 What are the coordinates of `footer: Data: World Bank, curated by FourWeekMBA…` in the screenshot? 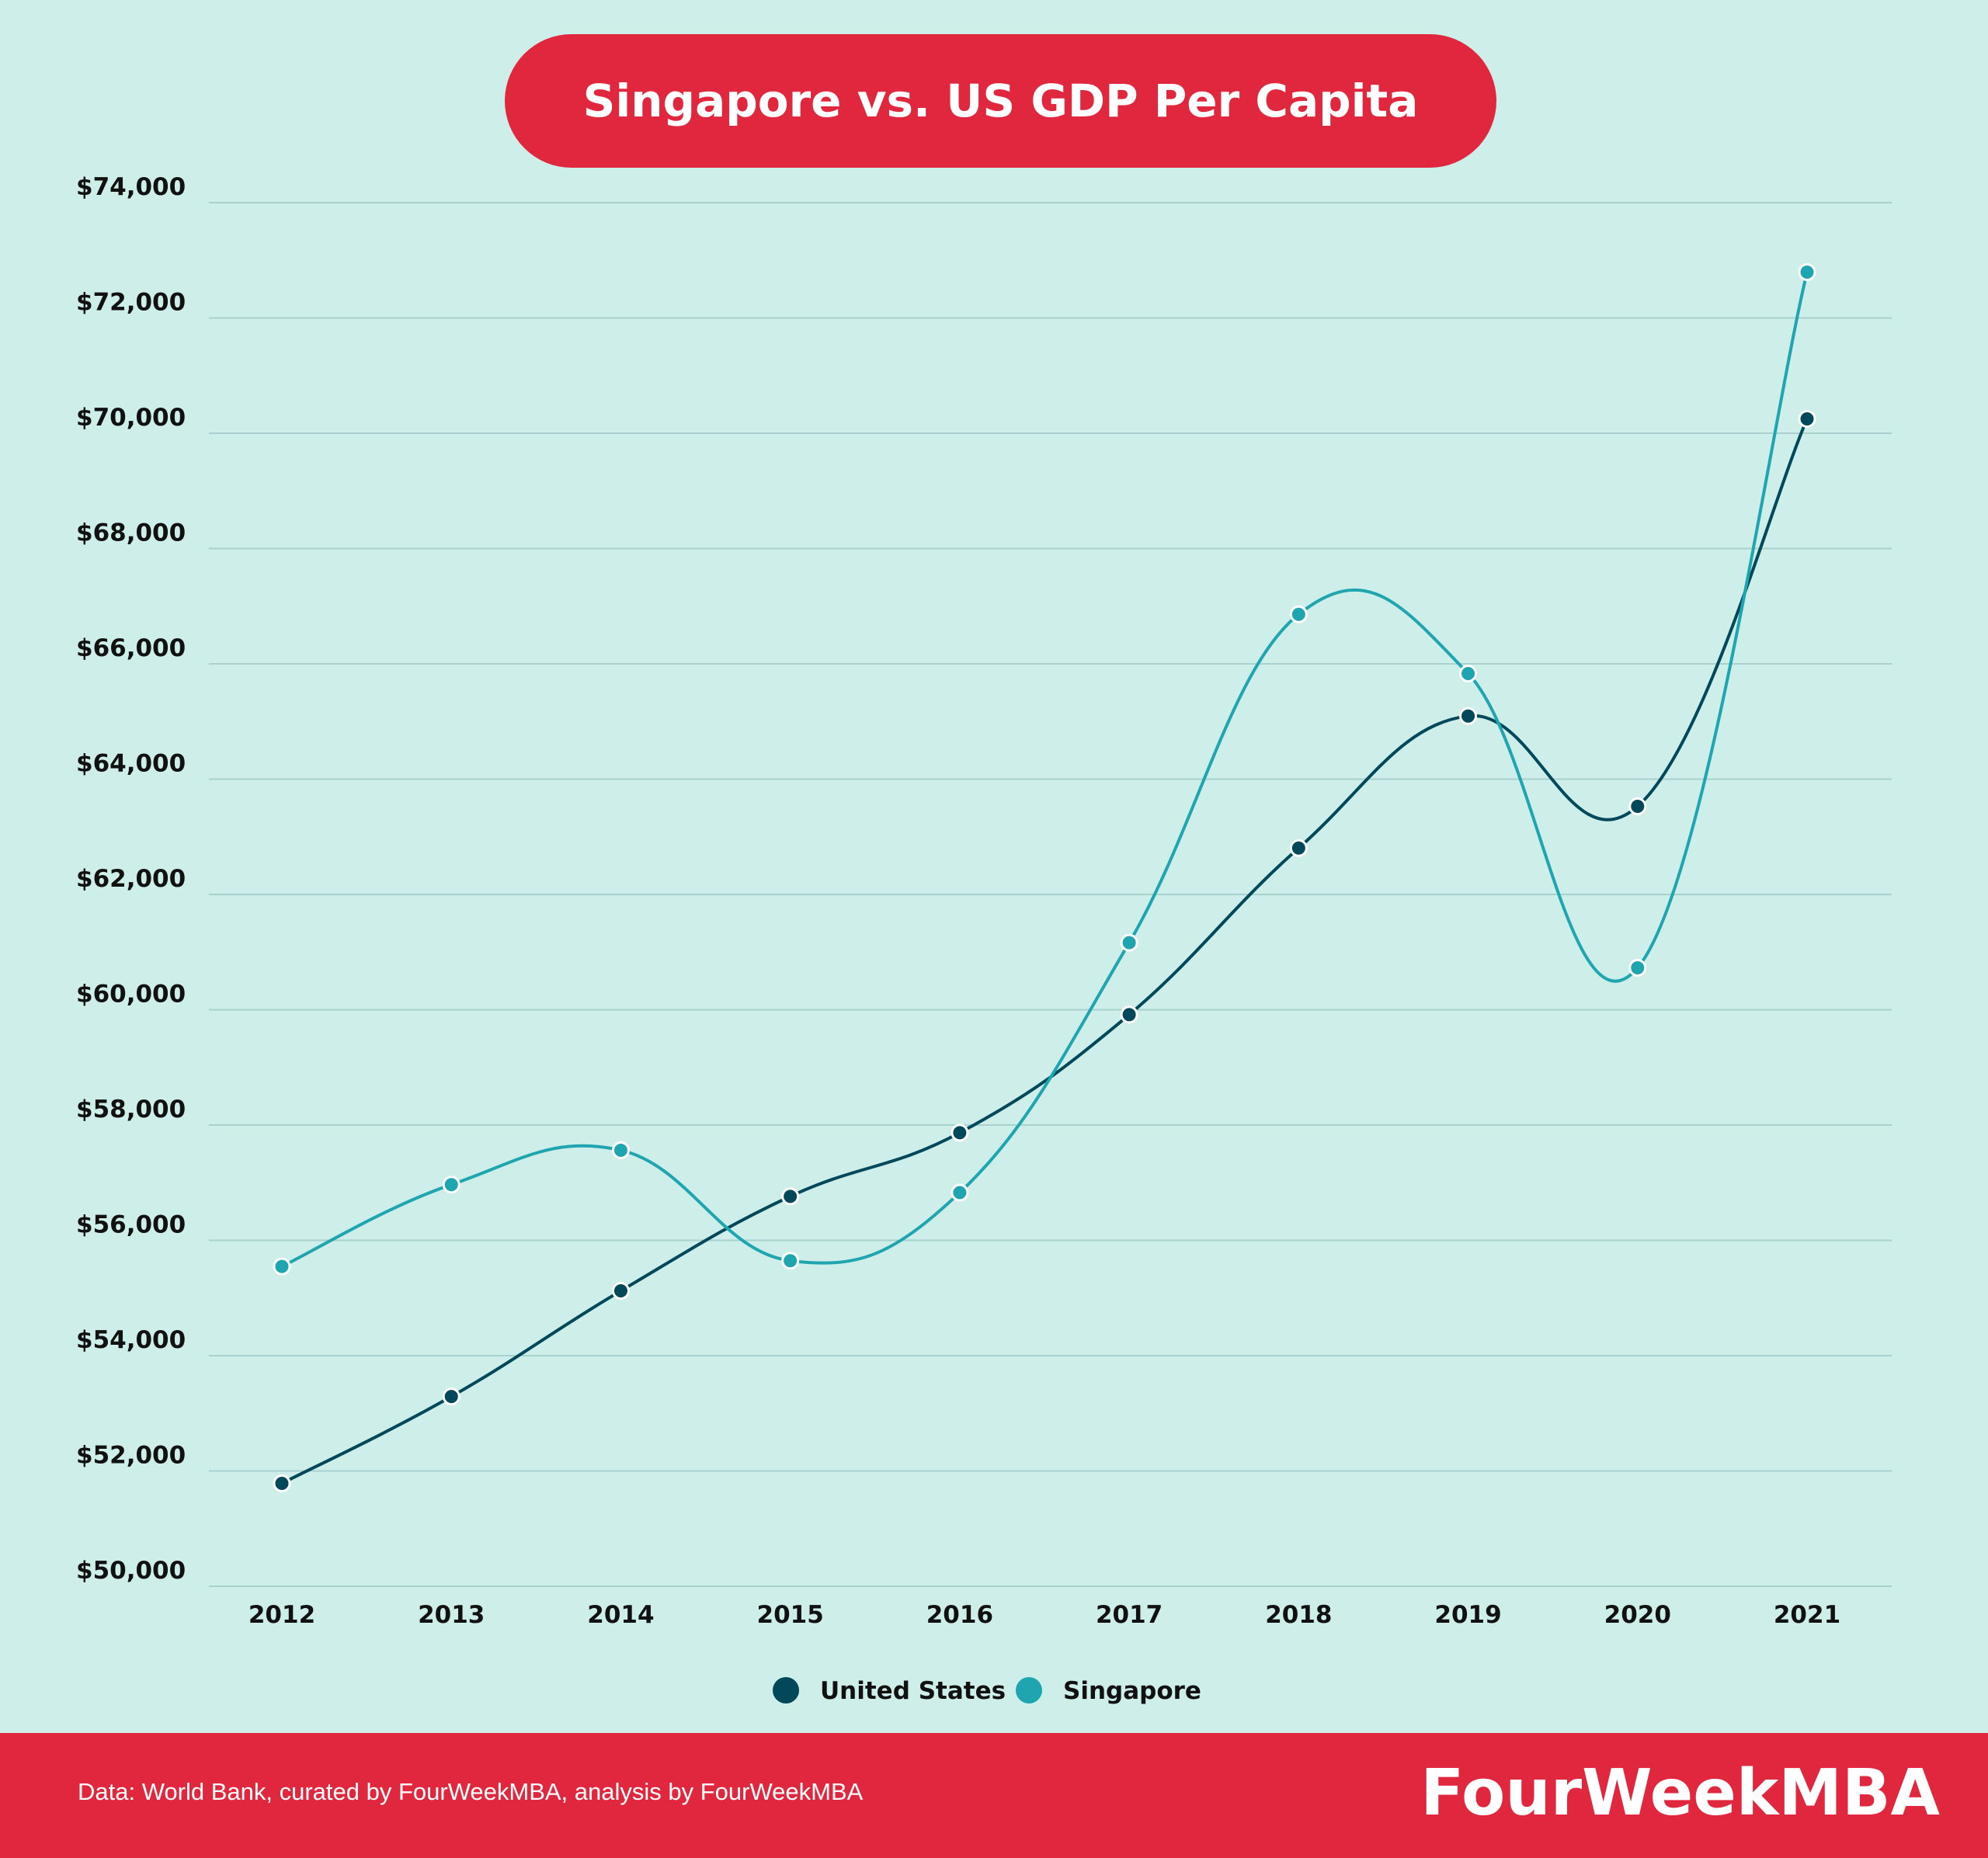 It's located at (994, 1796).